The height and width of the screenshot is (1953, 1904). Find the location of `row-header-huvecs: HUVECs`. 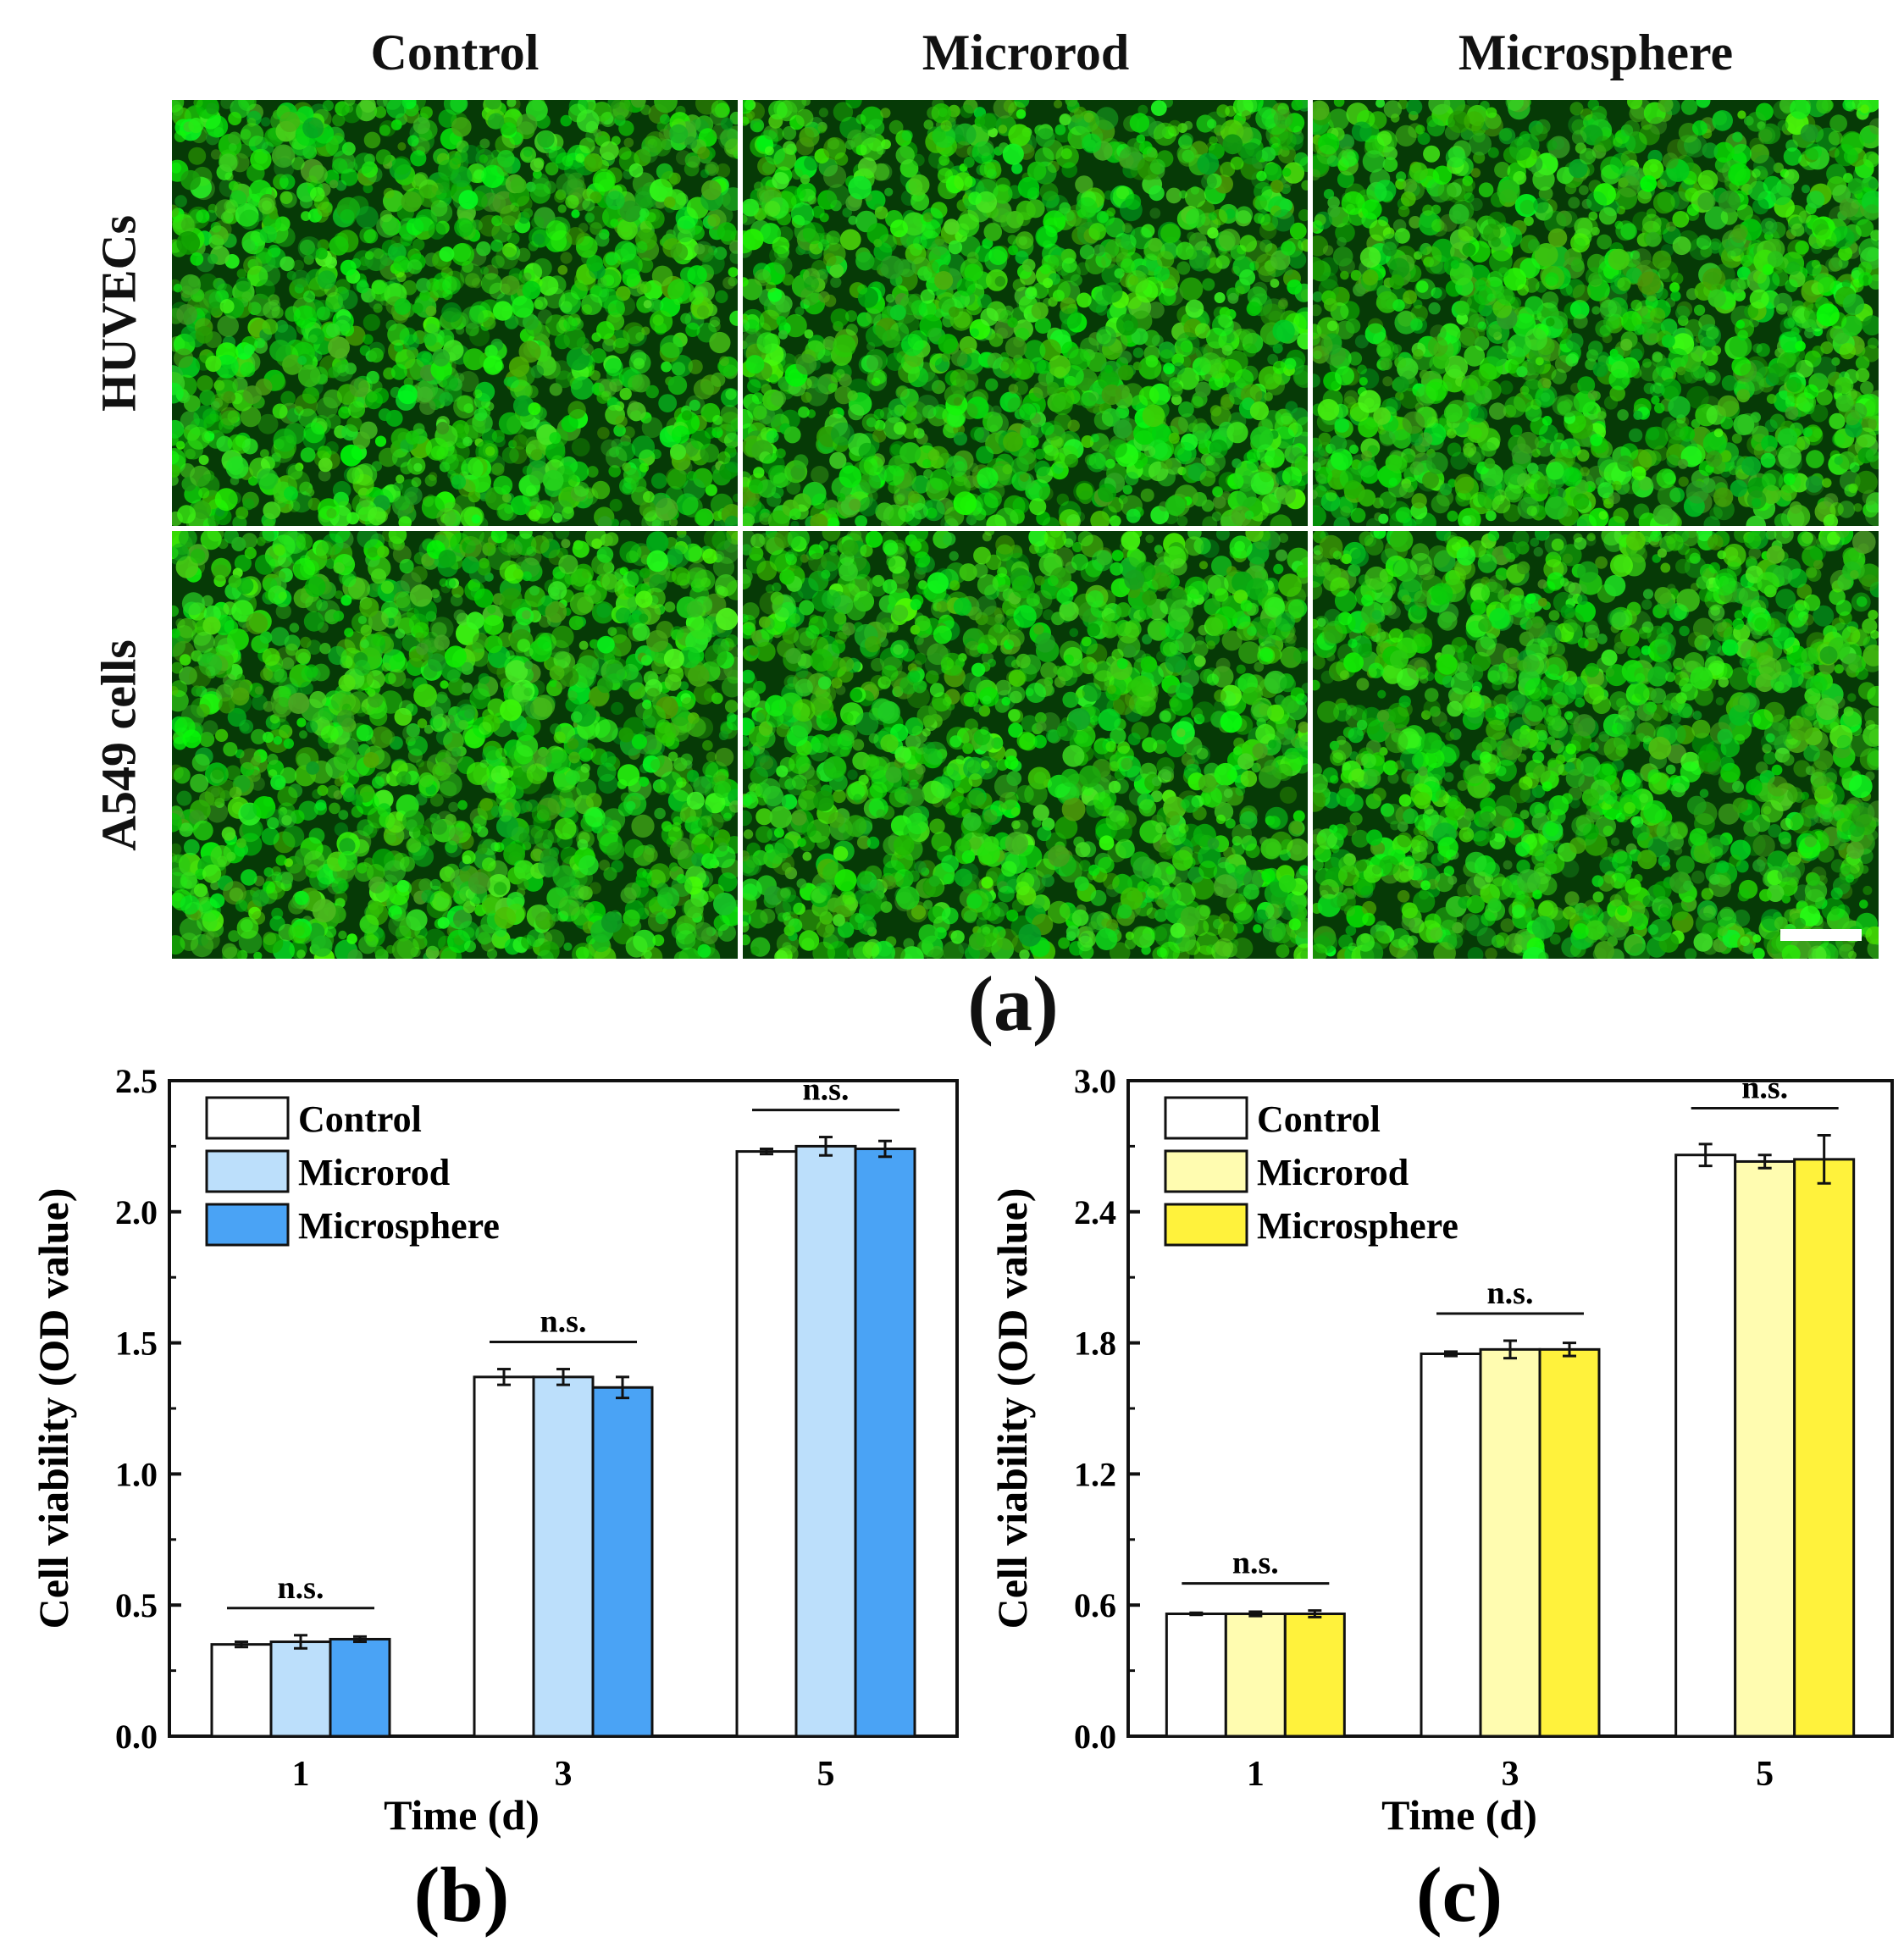

row-header-huvecs: HUVECs is located at coordinates (119, 313).